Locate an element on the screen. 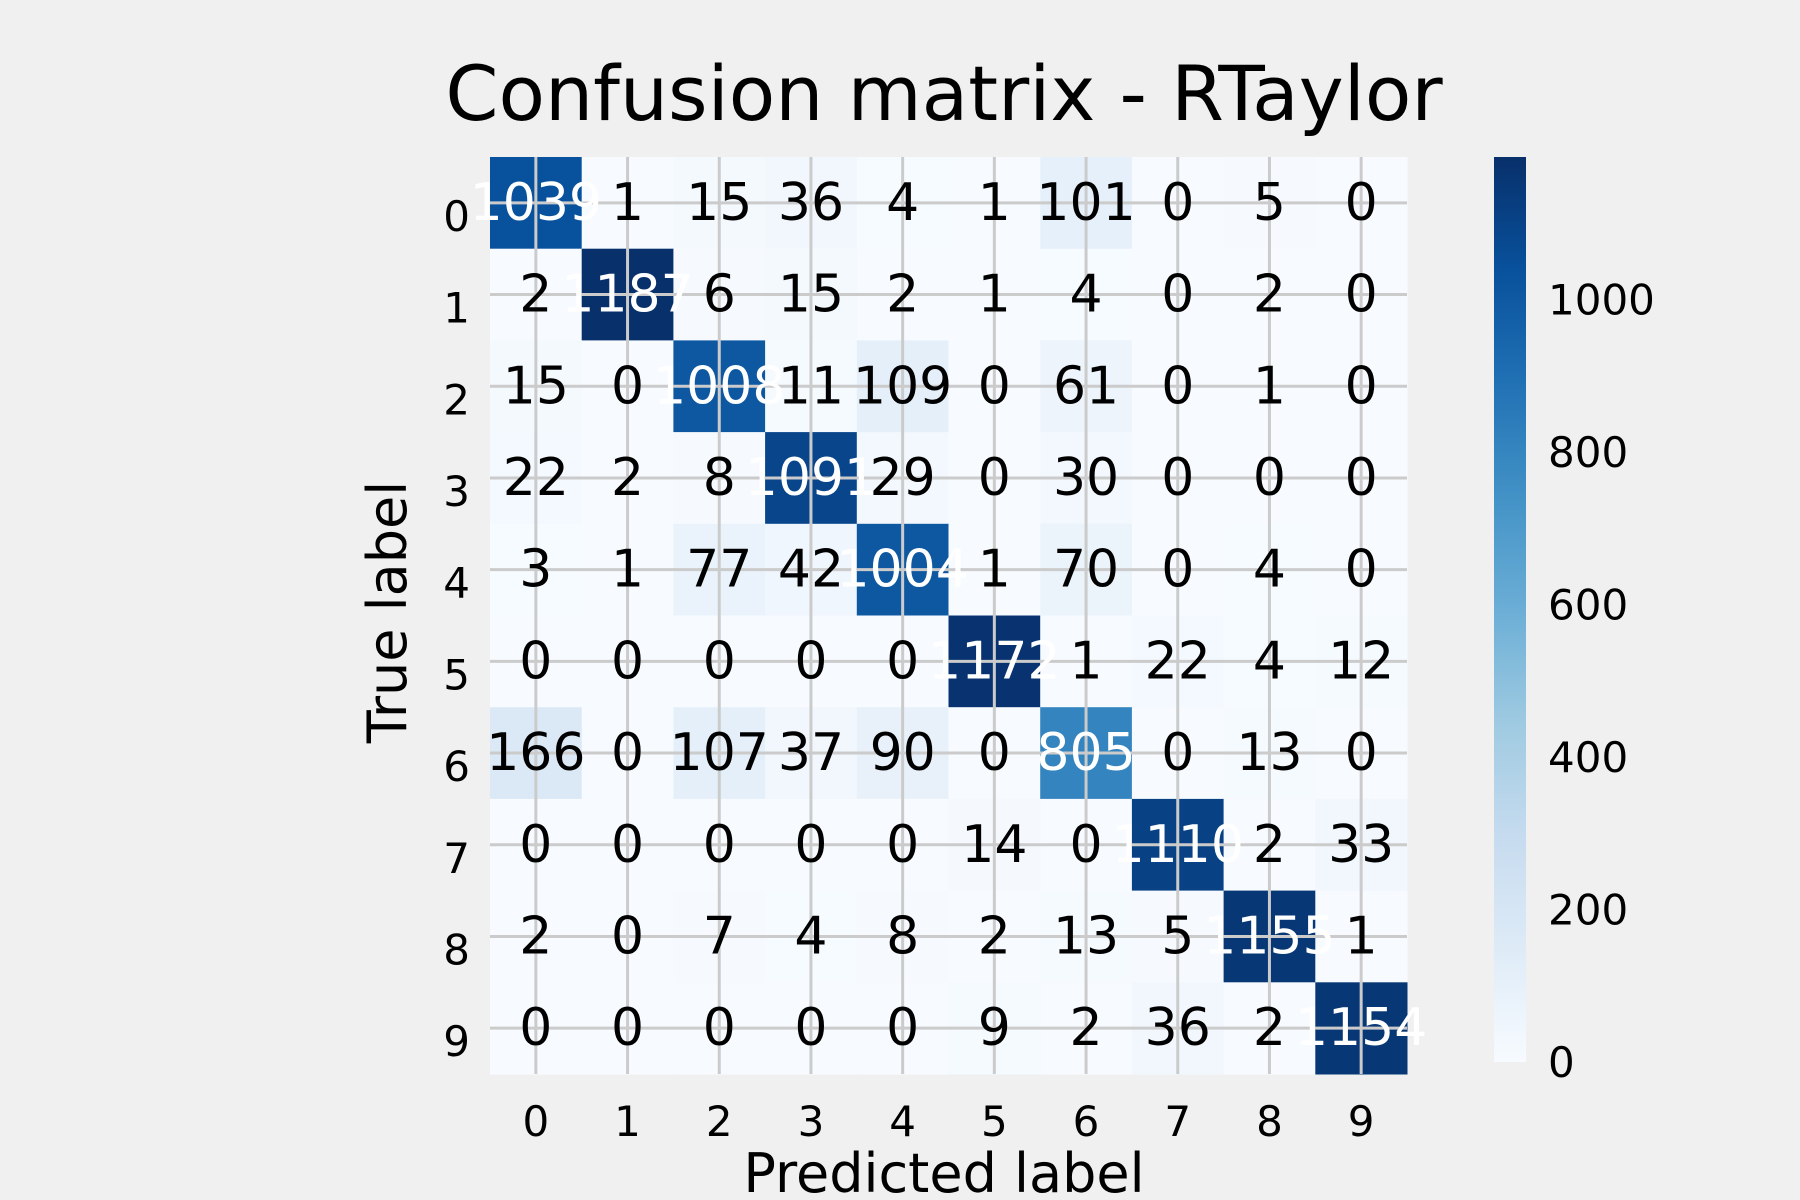 The image size is (1800, 1200). cell-label-1-7: 0 is located at coordinates (1177, 295).